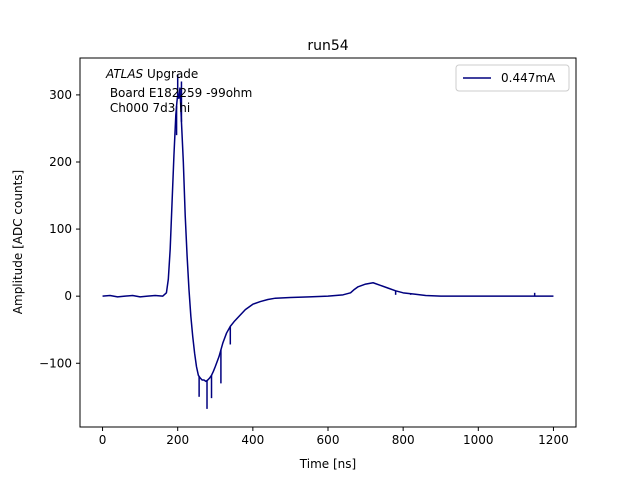 The height and width of the screenshot is (480, 640). Describe the element at coordinates (327, 464) in the screenshot. I see `x-axis-label: Time [ns]` at that location.